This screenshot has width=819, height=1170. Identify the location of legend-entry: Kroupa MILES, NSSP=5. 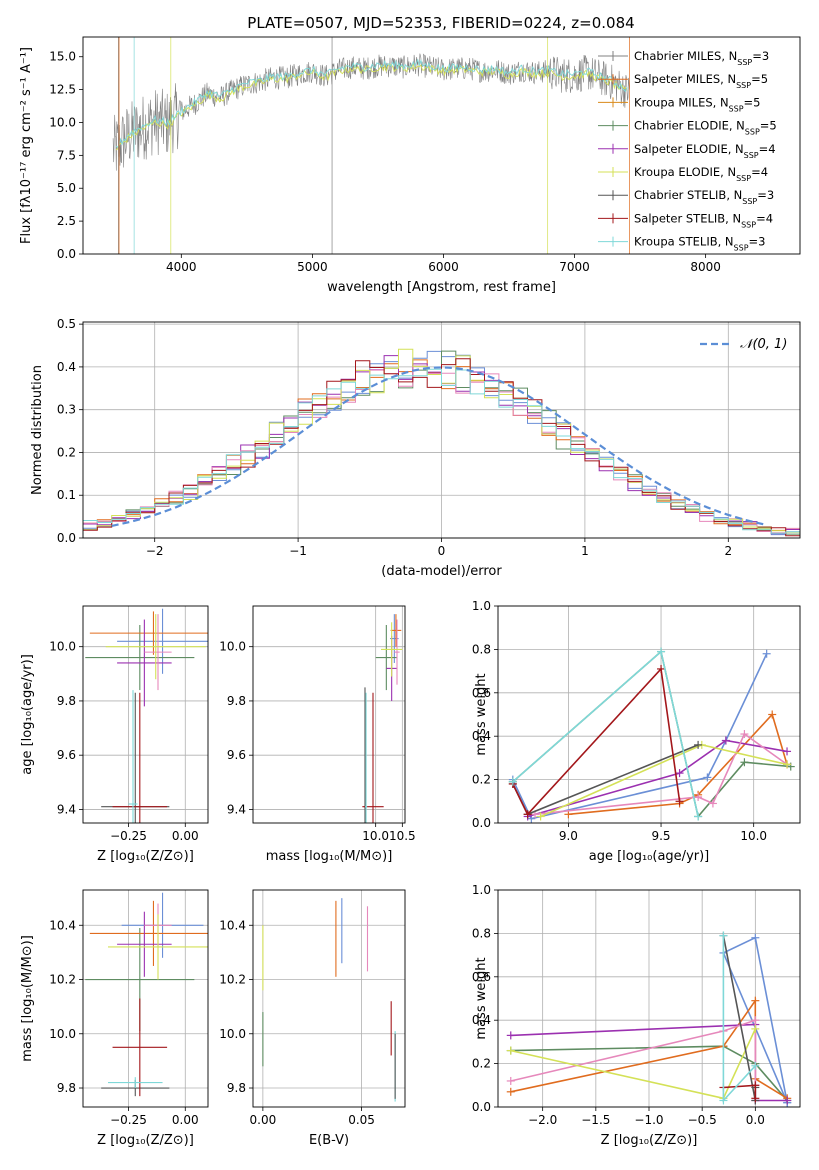
(697, 104).